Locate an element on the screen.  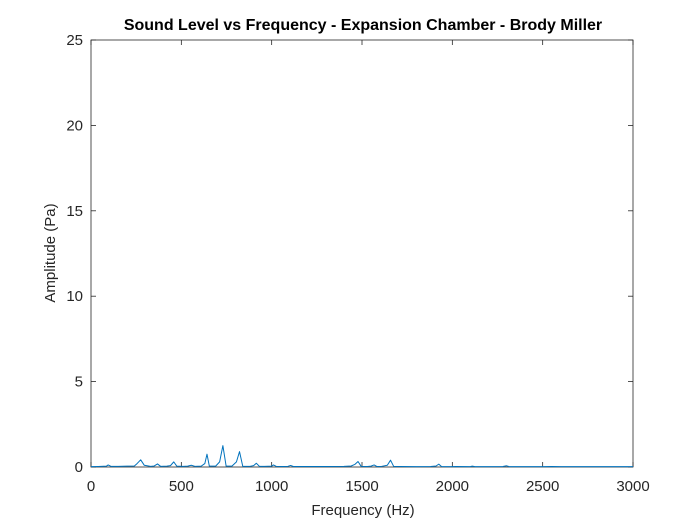
x-tick-label: 500 is located at coordinates (181, 486).